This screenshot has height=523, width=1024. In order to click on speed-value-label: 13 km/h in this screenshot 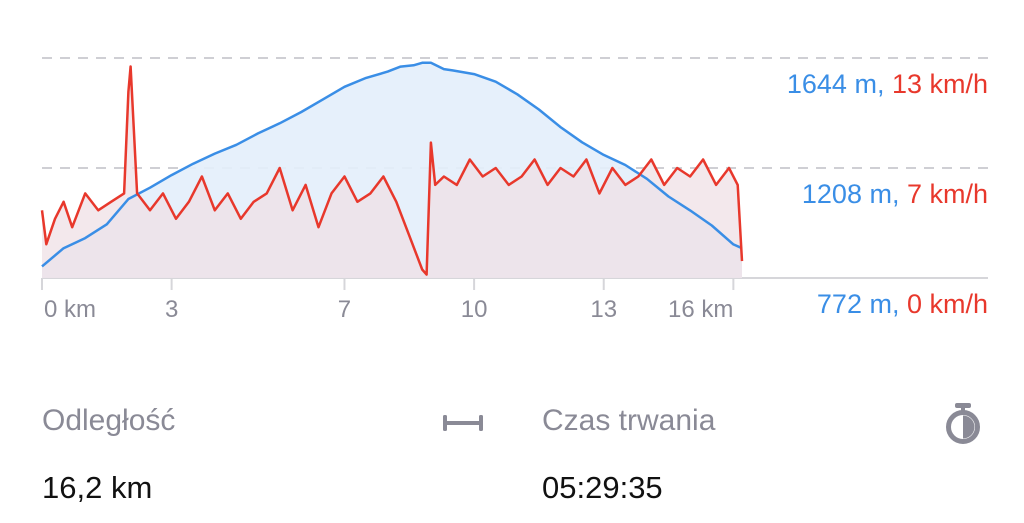, I will do `click(940, 84)`.